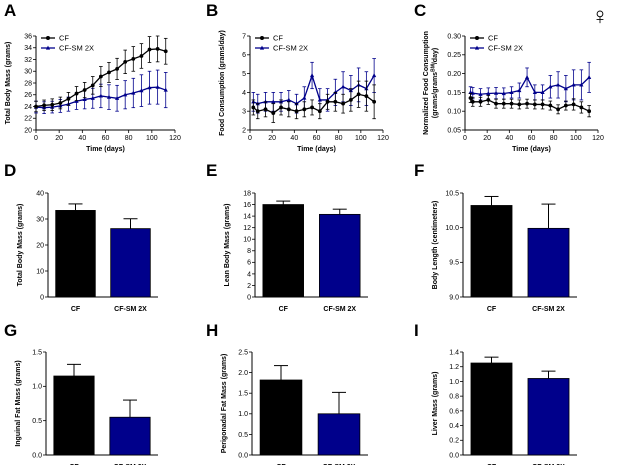  What do you see at coordinates (454, 263) in the screenshot?
I see `y-tick-label: 9.5` at bounding box center [454, 263].